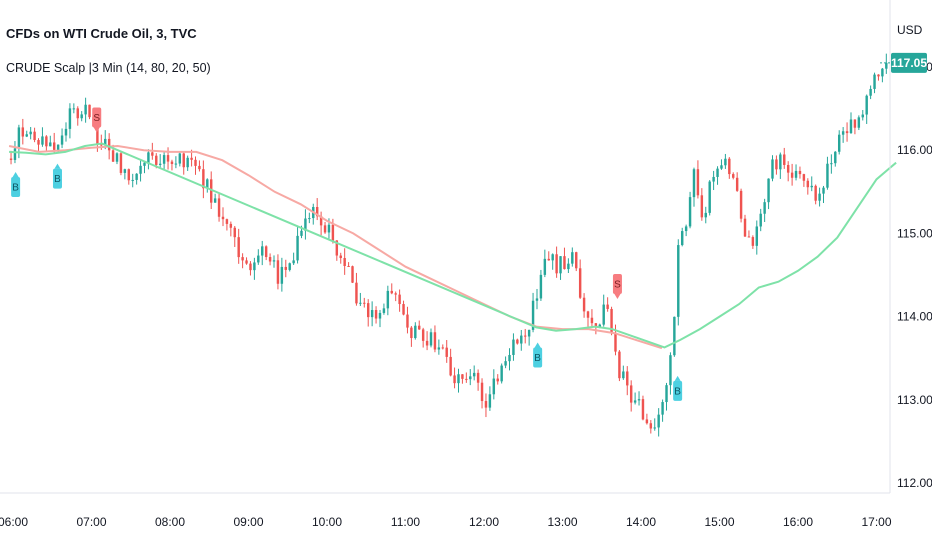 The image size is (932, 550). What do you see at coordinates (108, 68) in the screenshot?
I see `indicator-legend: CRUDE Scalp |3 Min (14, 80, 20, 50)` at bounding box center [108, 68].